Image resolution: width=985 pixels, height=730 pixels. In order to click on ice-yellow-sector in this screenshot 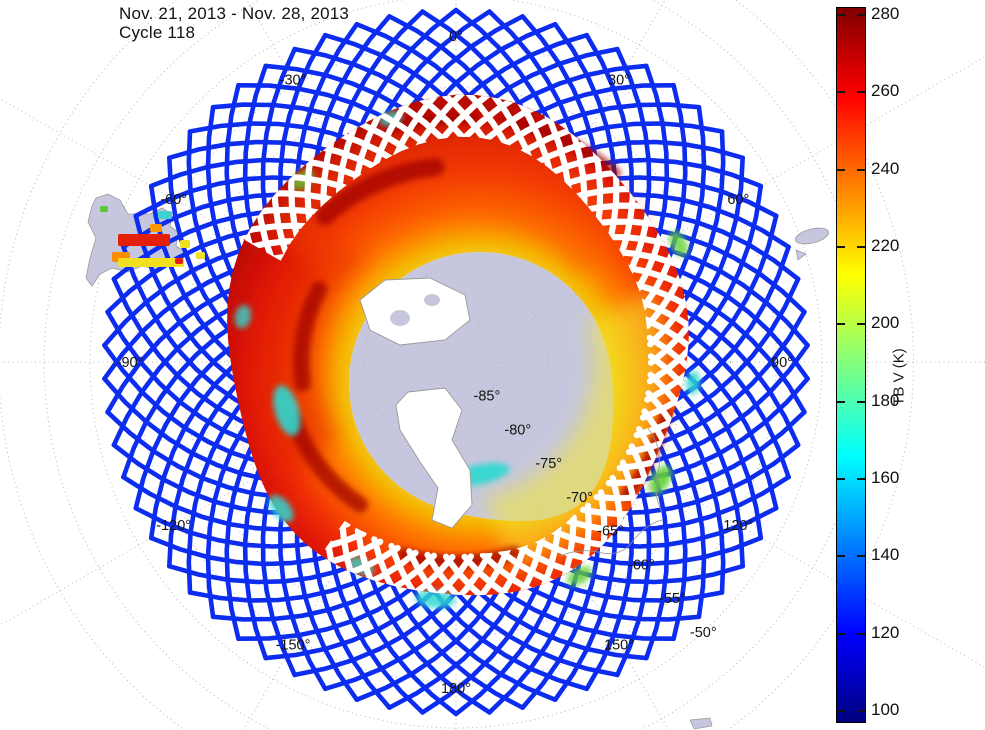, I will do `click(574, 426)`.